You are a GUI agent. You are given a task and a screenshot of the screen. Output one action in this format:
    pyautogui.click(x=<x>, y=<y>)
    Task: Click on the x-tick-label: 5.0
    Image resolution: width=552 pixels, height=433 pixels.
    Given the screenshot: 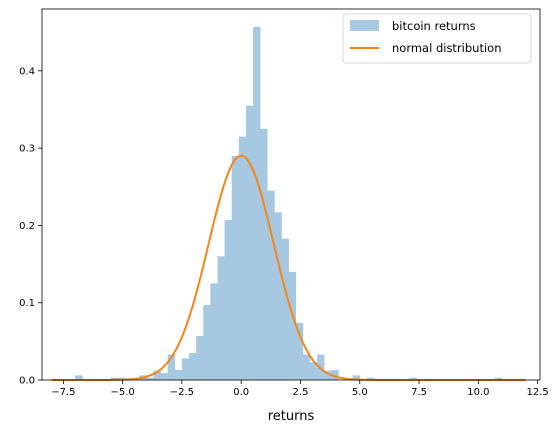 What is the action you would take?
    pyautogui.click(x=360, y=392)
    